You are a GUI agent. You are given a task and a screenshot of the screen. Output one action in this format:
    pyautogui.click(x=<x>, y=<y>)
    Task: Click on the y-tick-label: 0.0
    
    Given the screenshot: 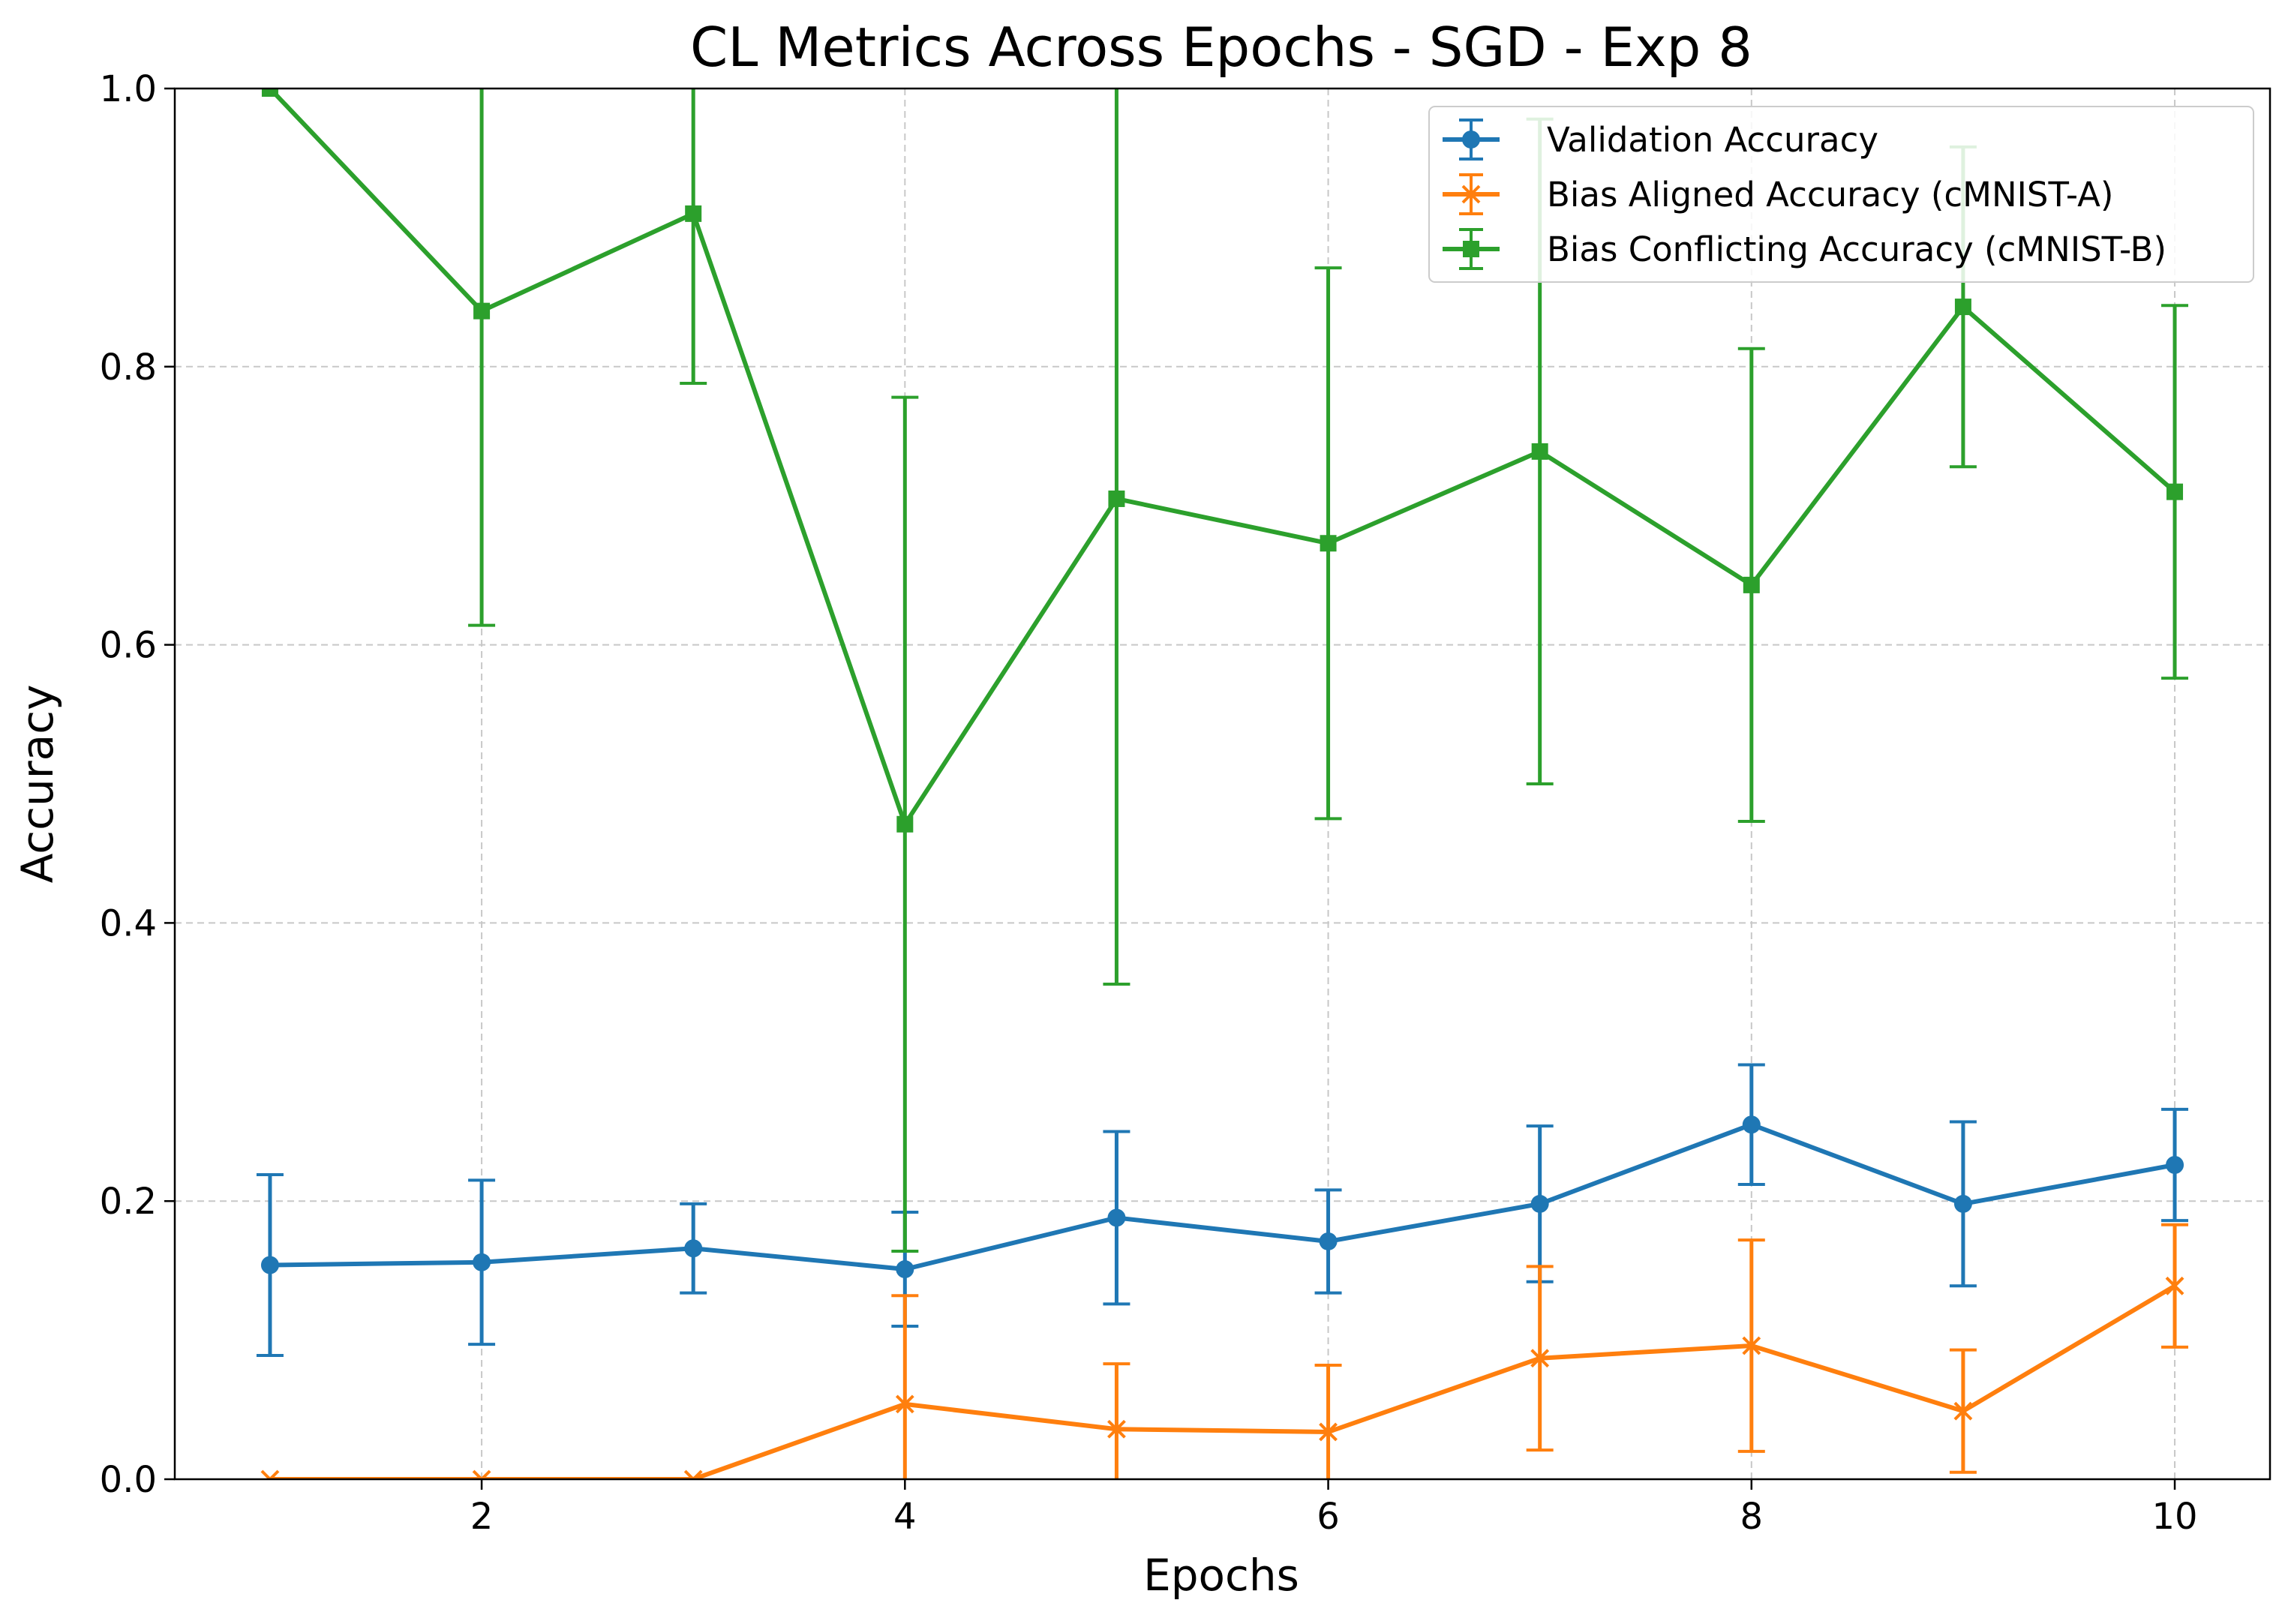 What is the action you would take?
    pyautogui.click(x=129, y=1480)
    